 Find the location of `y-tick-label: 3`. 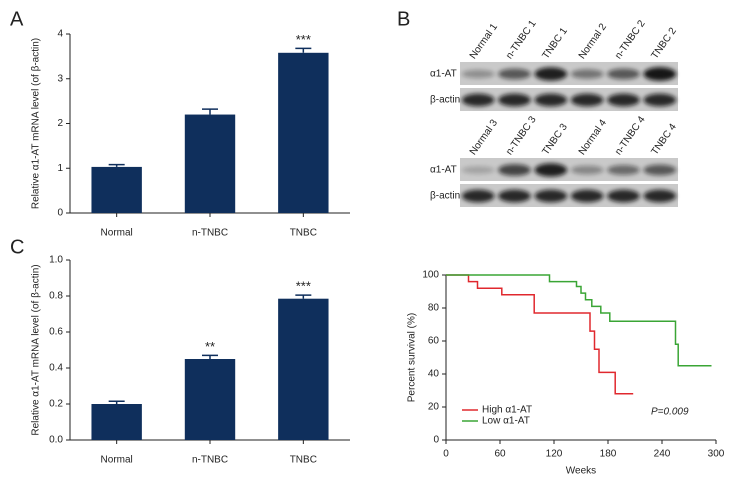

y-tick-label: 3 is located at coordinates (60, 78).